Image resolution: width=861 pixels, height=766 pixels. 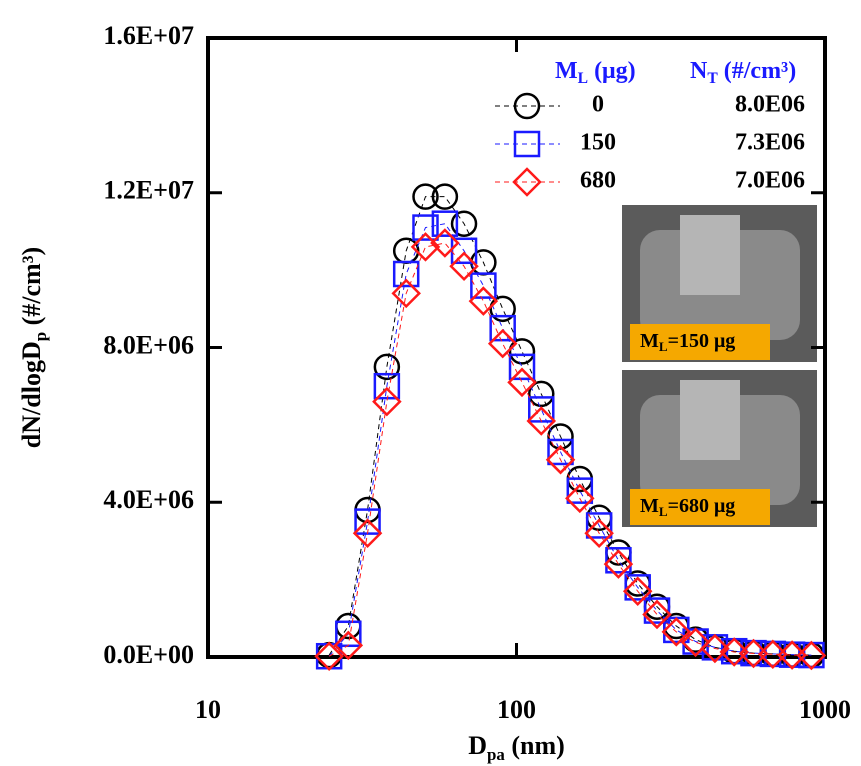 I want to click on x-tick-label: 100, so click(x=516, y=709).